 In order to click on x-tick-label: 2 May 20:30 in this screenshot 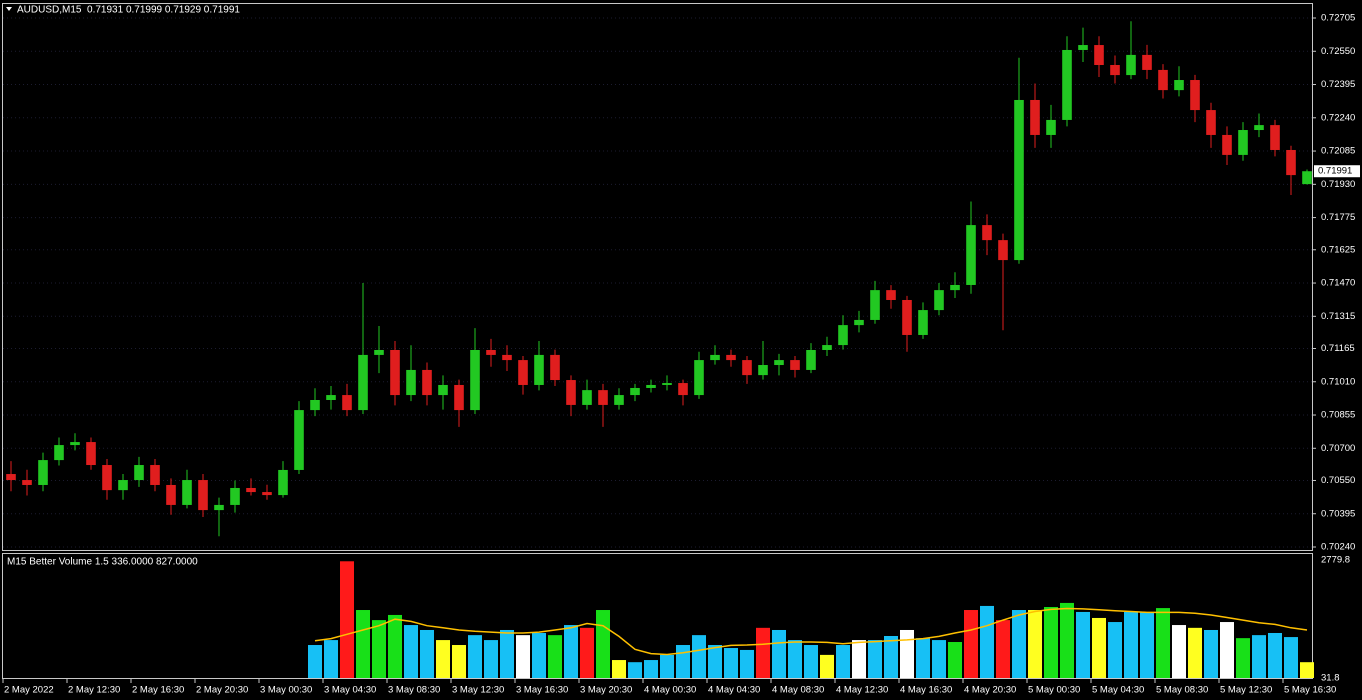, I will do `click(222, 690)`.